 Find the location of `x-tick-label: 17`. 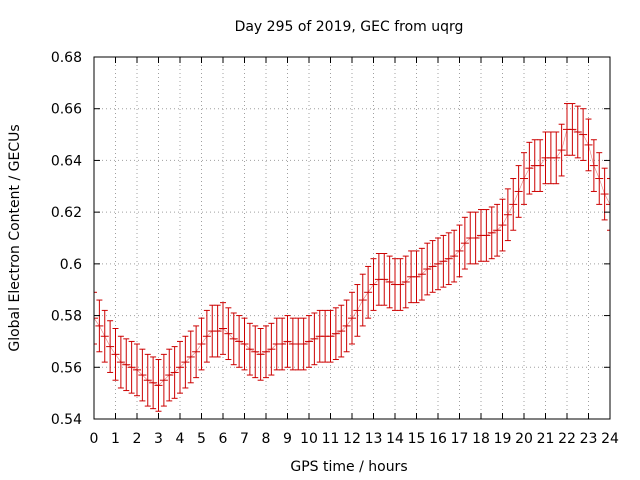

x-tick-label: 17 is located at coordinates (460, 439).